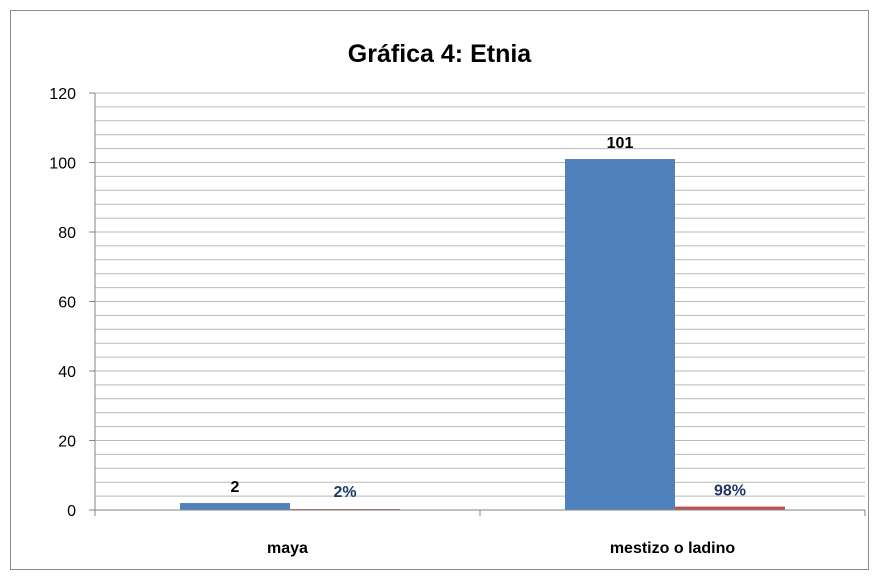 The height and width of the screenshot is (580, 879). Describe the element at coordinates (67, 372) in the screenshot. I see `y-tick-label: 40` at that location.